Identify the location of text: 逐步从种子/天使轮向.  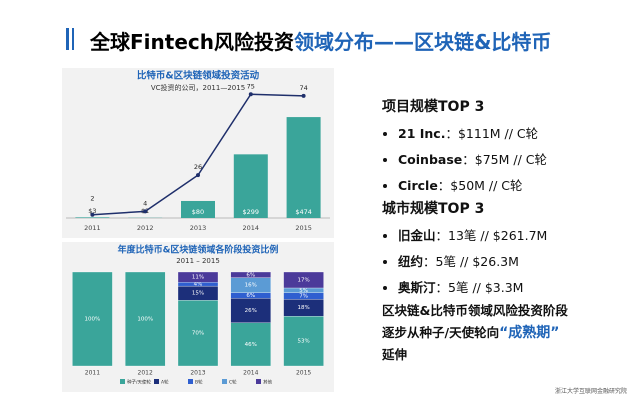
(441, 332).